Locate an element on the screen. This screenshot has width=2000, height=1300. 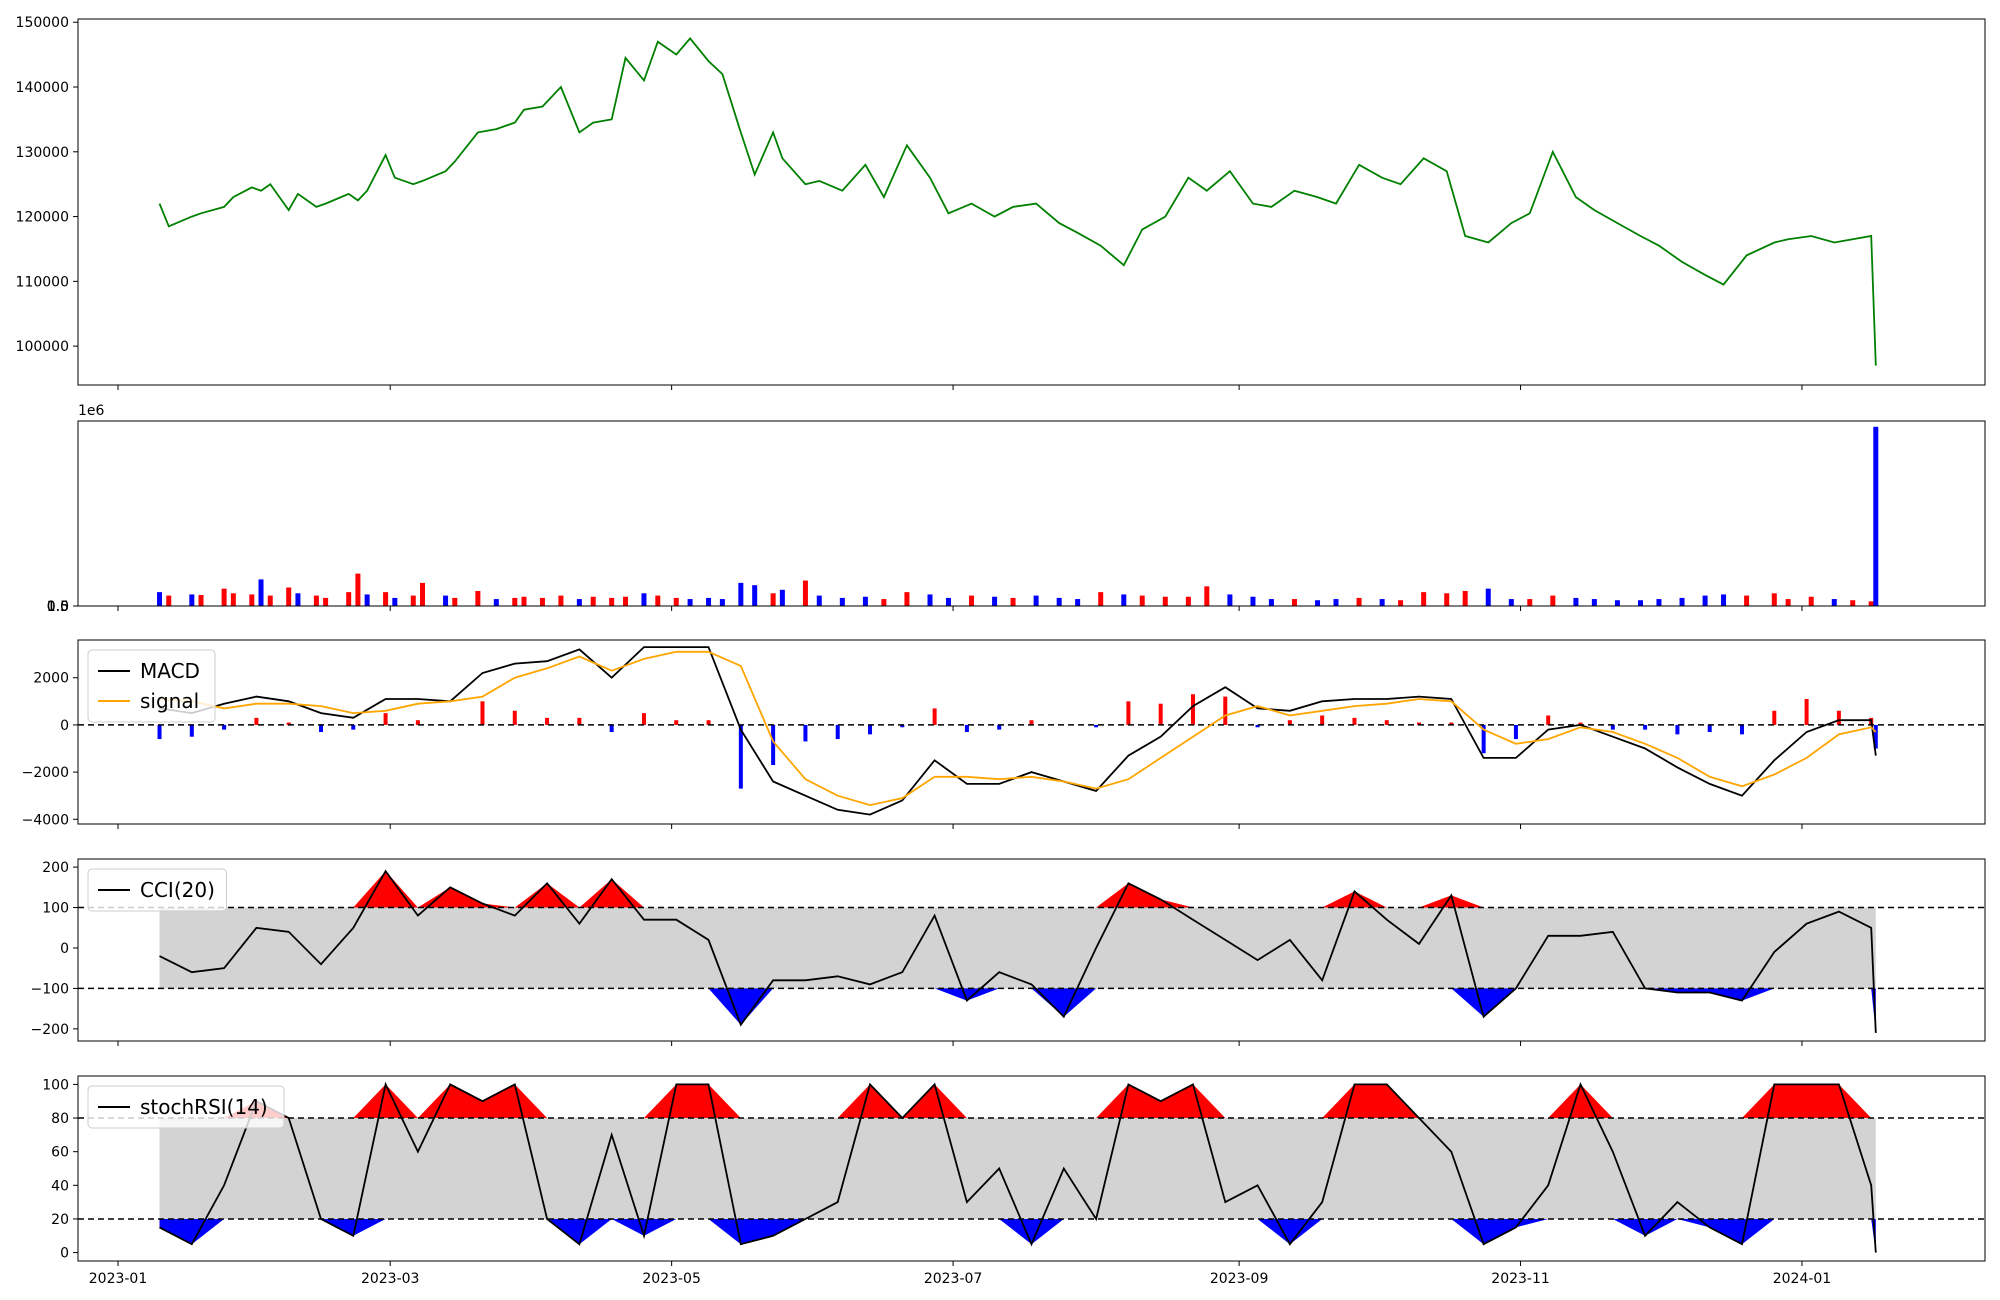
cci-line is located at coordinates (1018, 951).